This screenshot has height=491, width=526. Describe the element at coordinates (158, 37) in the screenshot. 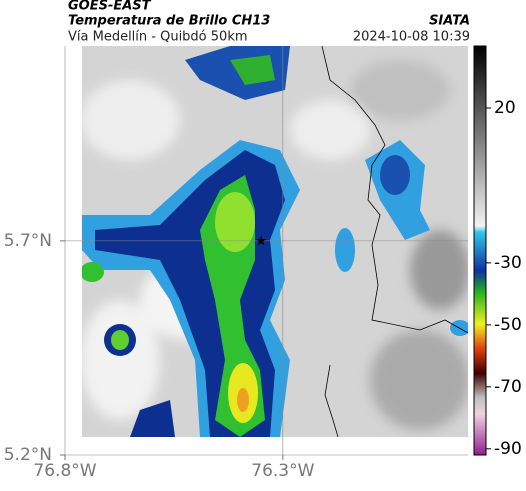

I see `route: Vía Medellín - Quibdó 50km` at that location.